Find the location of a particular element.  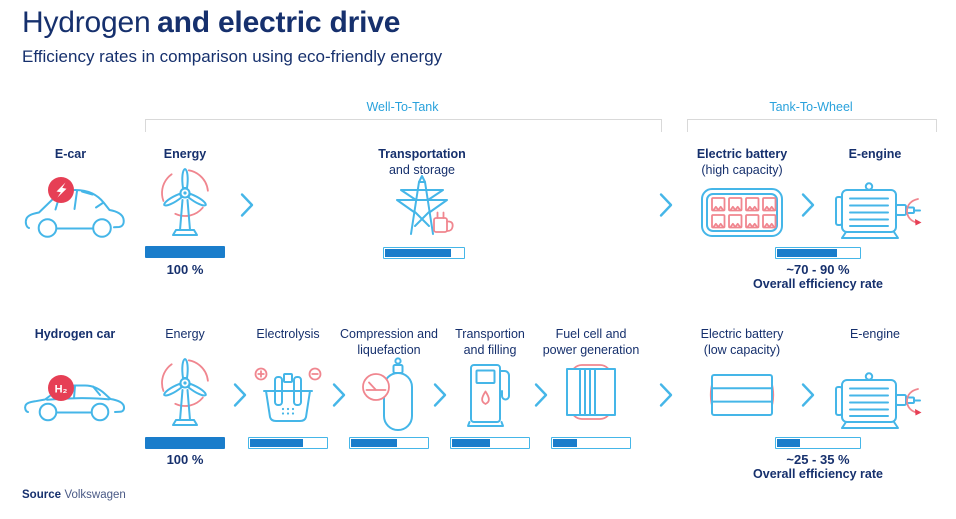

tank-to-wheel-label: Tank-To-Wheel is located at coordinates (811, 107).